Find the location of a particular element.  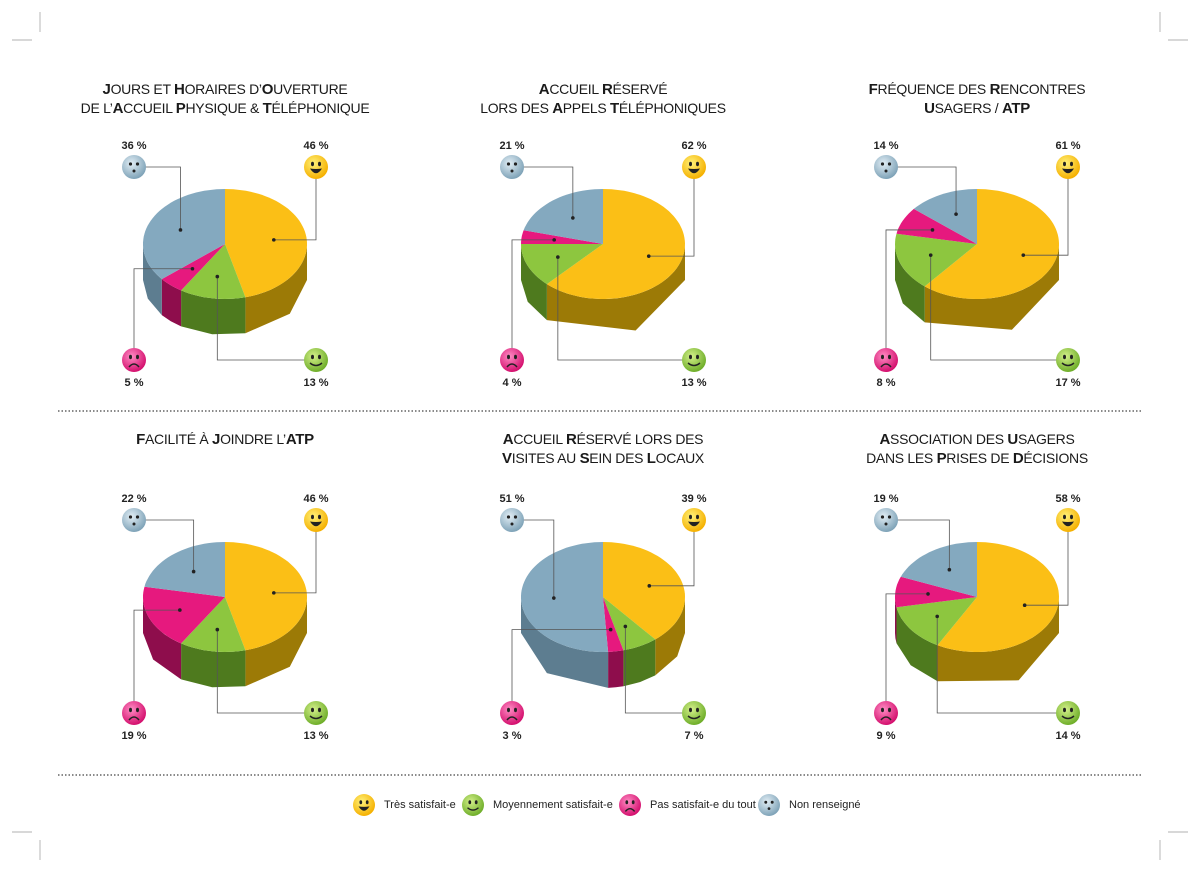

title-segment: RISES DE is located at coordinates (979, 458).